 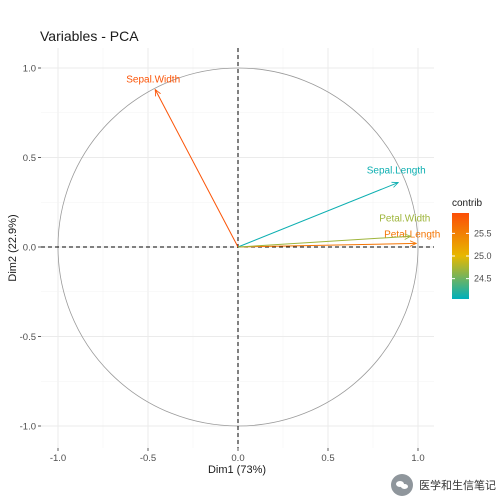 What do you see at coordinates (58, 458) in the screenshot?
I see `x-tick-label: -1.0` at bounding box center [58, 458].